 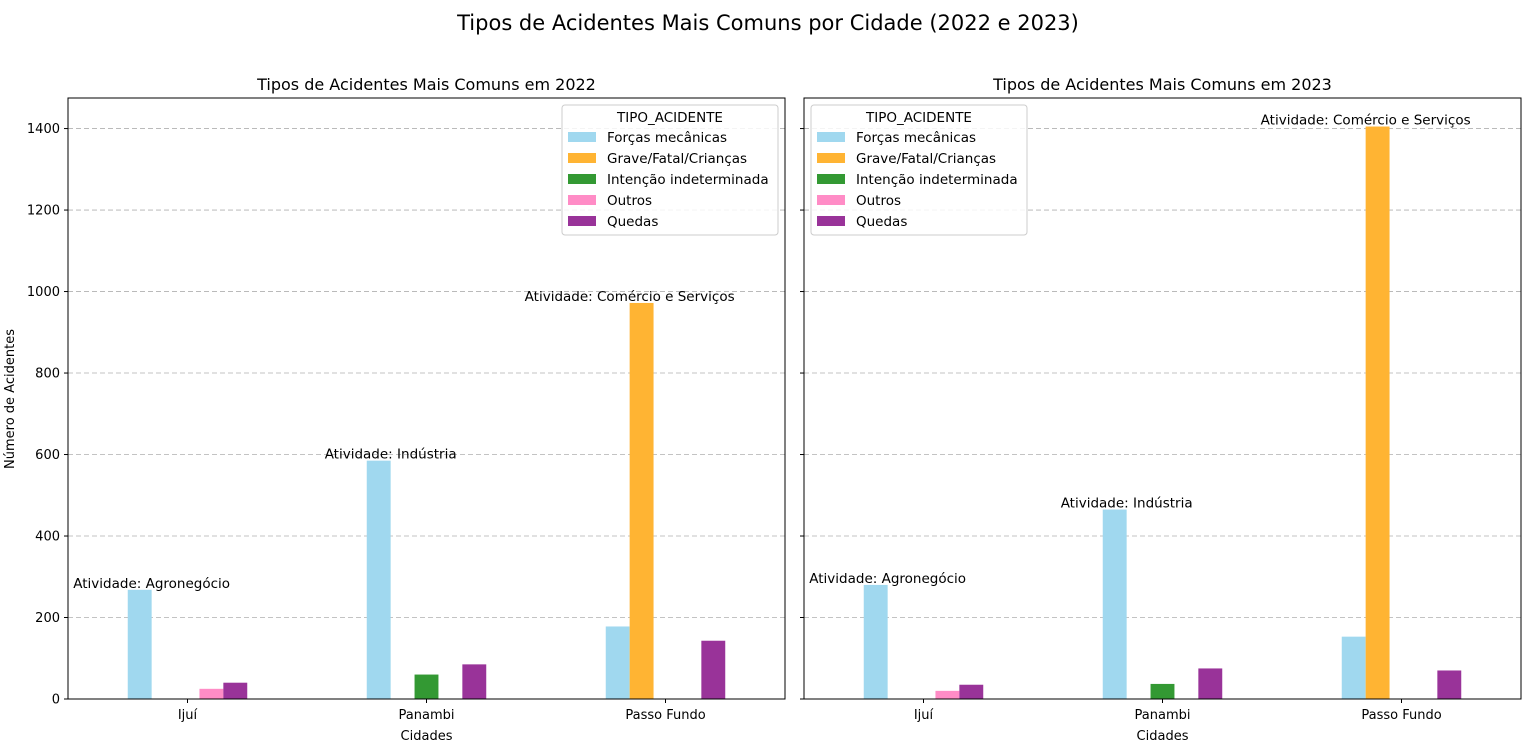 I want to click on subplot-title: Tipos de Acidentes Mais Comuns em 2023, so click(x=1162, y=84).